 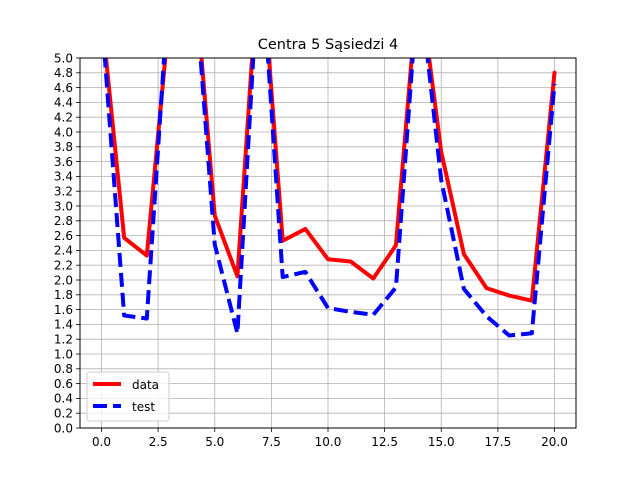 I want to click on y-tick-label: 1.8, so click(x=63, y=295).